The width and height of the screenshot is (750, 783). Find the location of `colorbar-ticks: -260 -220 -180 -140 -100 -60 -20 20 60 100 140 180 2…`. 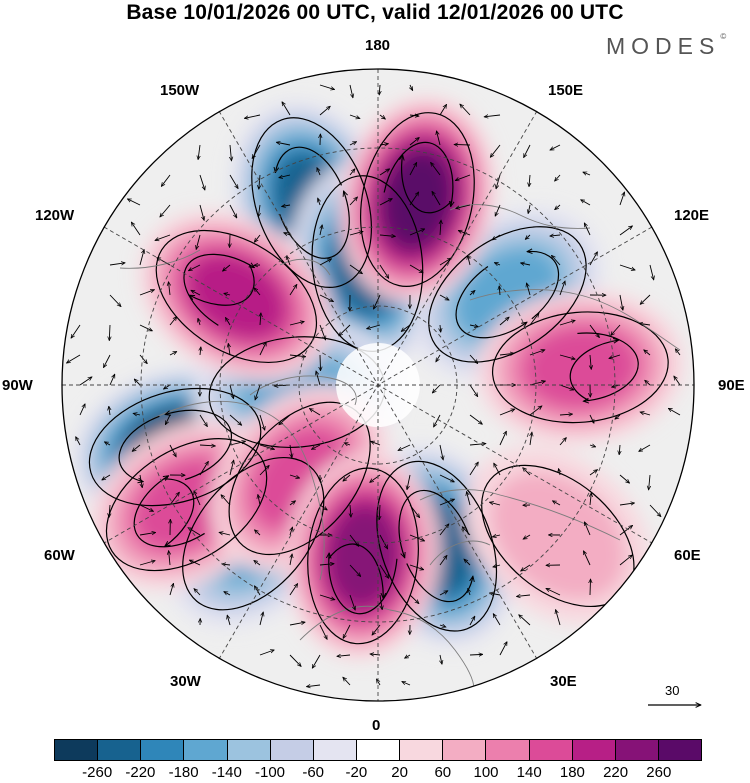

colorbar-ticks: -260 -220 -180 -140 -100 -60 -20 20 60 100 140 180 2… is located at coordinates (378, 773).